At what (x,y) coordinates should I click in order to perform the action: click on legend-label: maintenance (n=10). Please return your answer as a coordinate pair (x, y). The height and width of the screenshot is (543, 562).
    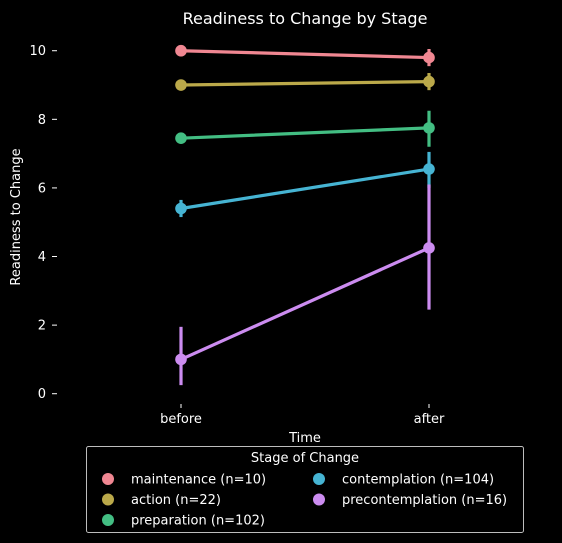
    Looking at the image, I should click on (198, 480).